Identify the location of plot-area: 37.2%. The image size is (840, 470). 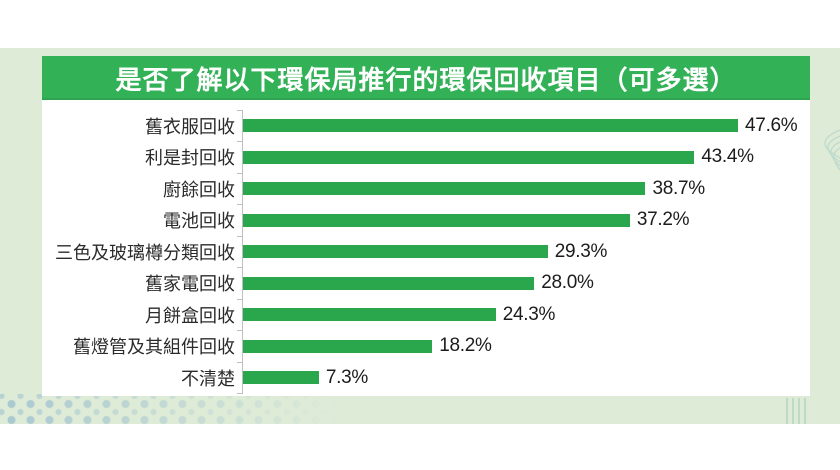
(523, 220).